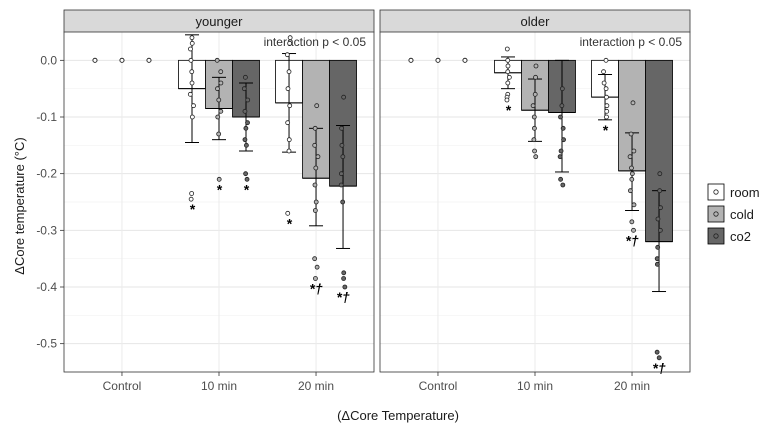  Describe the element at coordinates (316, 386) in the screenshot. I see `x-tick-label: 20 min` at that location.